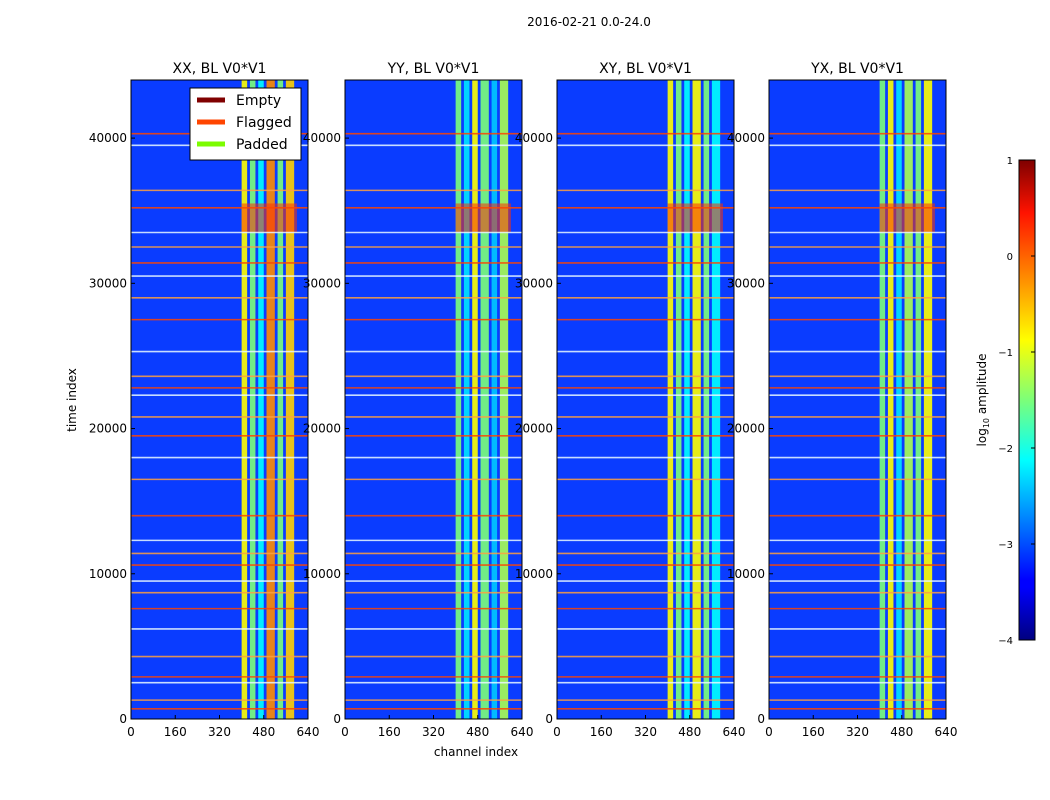 The width and height of the screenshot is (1050, 800). I want to click on colorbar-tick-label: −2, so click(1005, 449).